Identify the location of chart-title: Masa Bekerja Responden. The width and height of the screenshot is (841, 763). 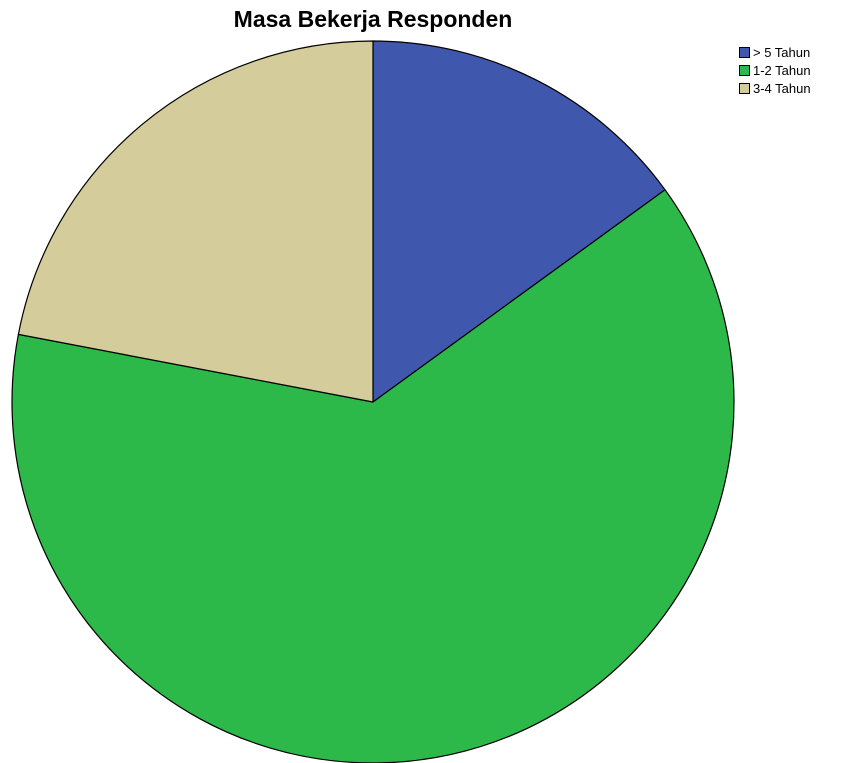
(373, 19).